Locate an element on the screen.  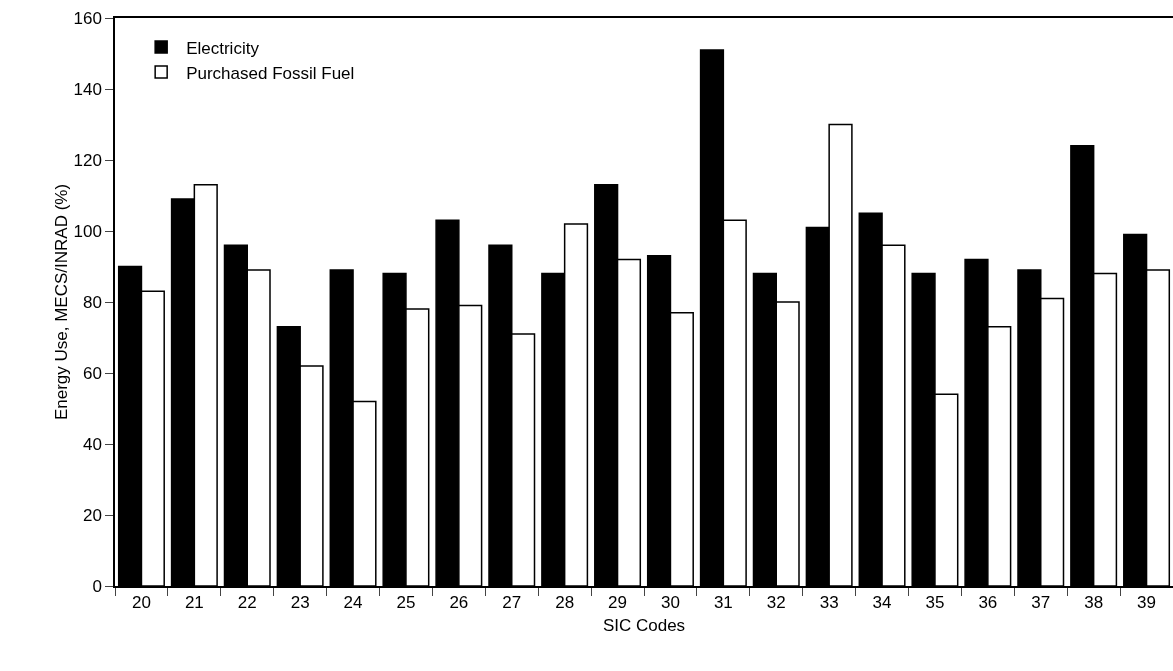
x-tick-label: 21 is located at coordinates (194, 603).